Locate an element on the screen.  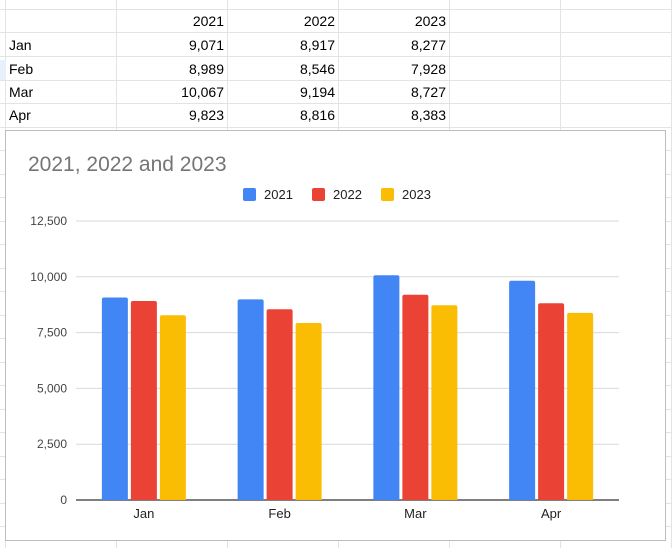
bar-2022-Apr is located at coordinates (551, 401).